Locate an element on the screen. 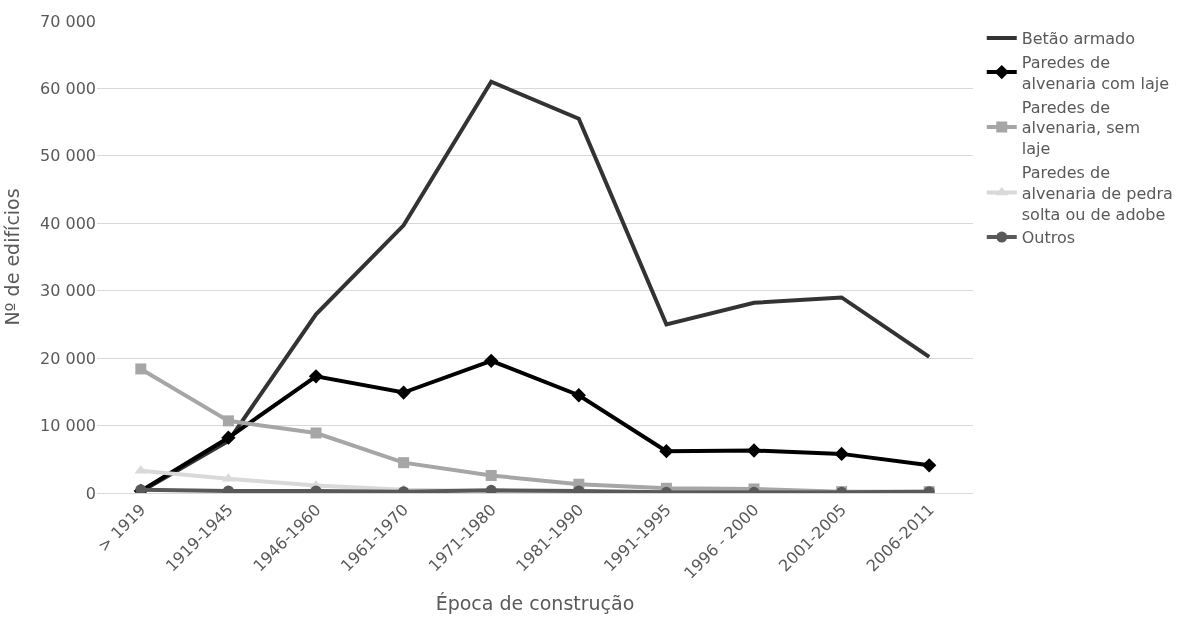  legend-label: Paredes de alvenaria de pedra solta ou de adobe is located at coordinates (1097, 193).